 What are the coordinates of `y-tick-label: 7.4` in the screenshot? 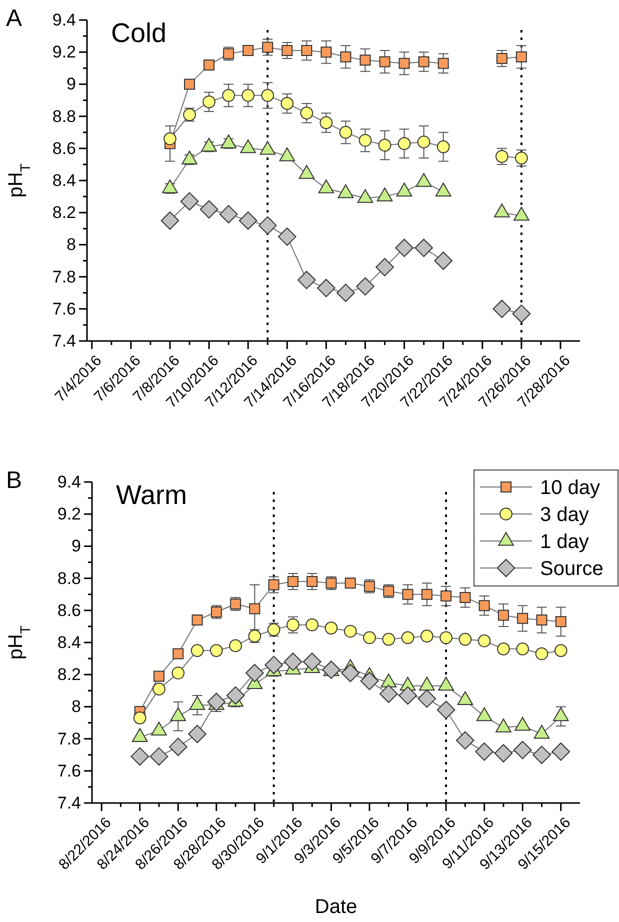 It's located at (64, 340).